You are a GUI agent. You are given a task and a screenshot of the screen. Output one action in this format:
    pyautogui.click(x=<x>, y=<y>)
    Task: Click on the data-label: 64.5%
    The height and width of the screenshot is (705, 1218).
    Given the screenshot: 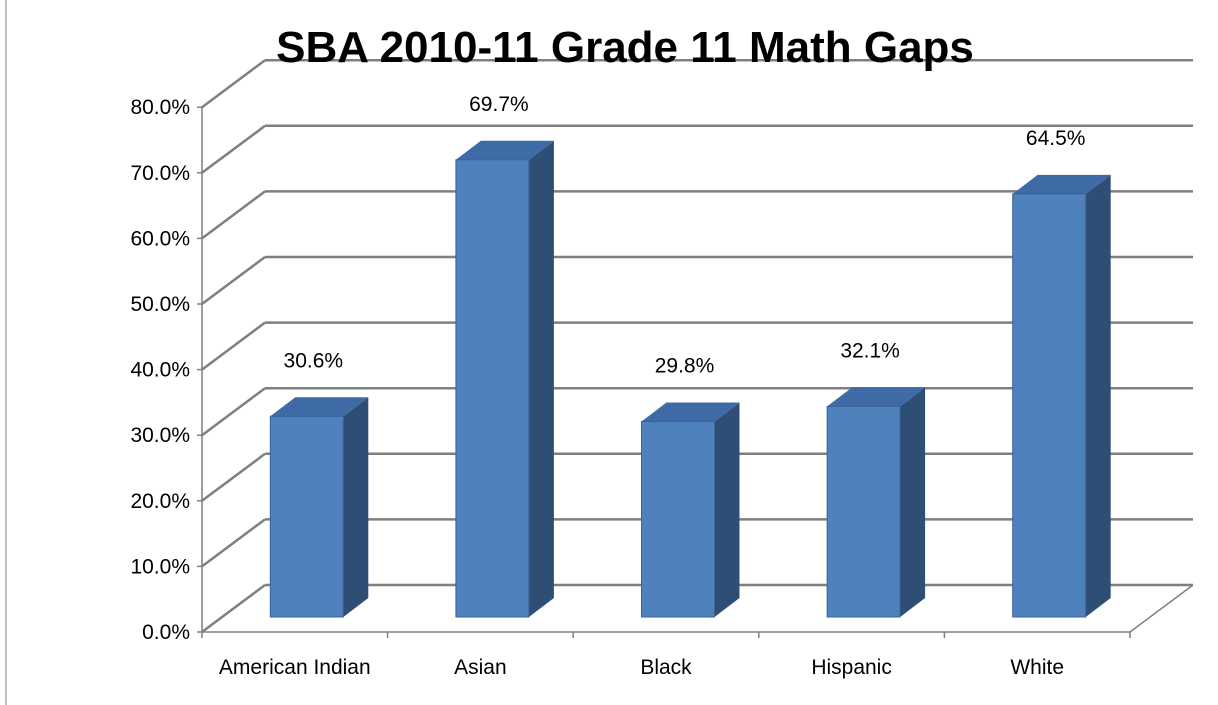 What is the action you would take?
    pyautogui.click(x=1056, y=138)
    